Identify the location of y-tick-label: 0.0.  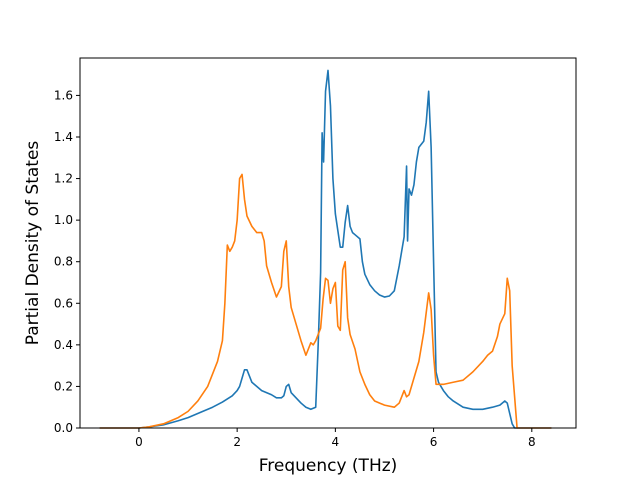
(63, 428).